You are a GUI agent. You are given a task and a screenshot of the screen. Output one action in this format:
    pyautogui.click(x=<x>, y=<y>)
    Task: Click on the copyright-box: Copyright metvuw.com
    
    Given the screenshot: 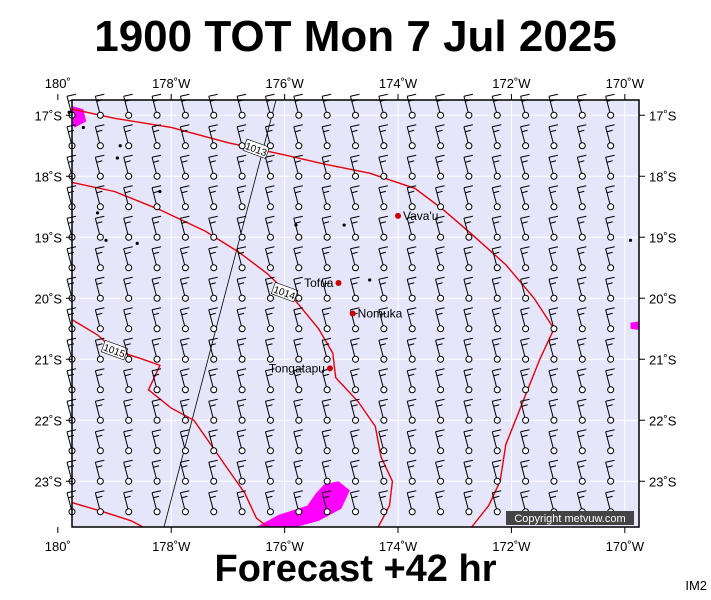 What is the action you would take?
    pyautogui.click(x=570, y=518)
    